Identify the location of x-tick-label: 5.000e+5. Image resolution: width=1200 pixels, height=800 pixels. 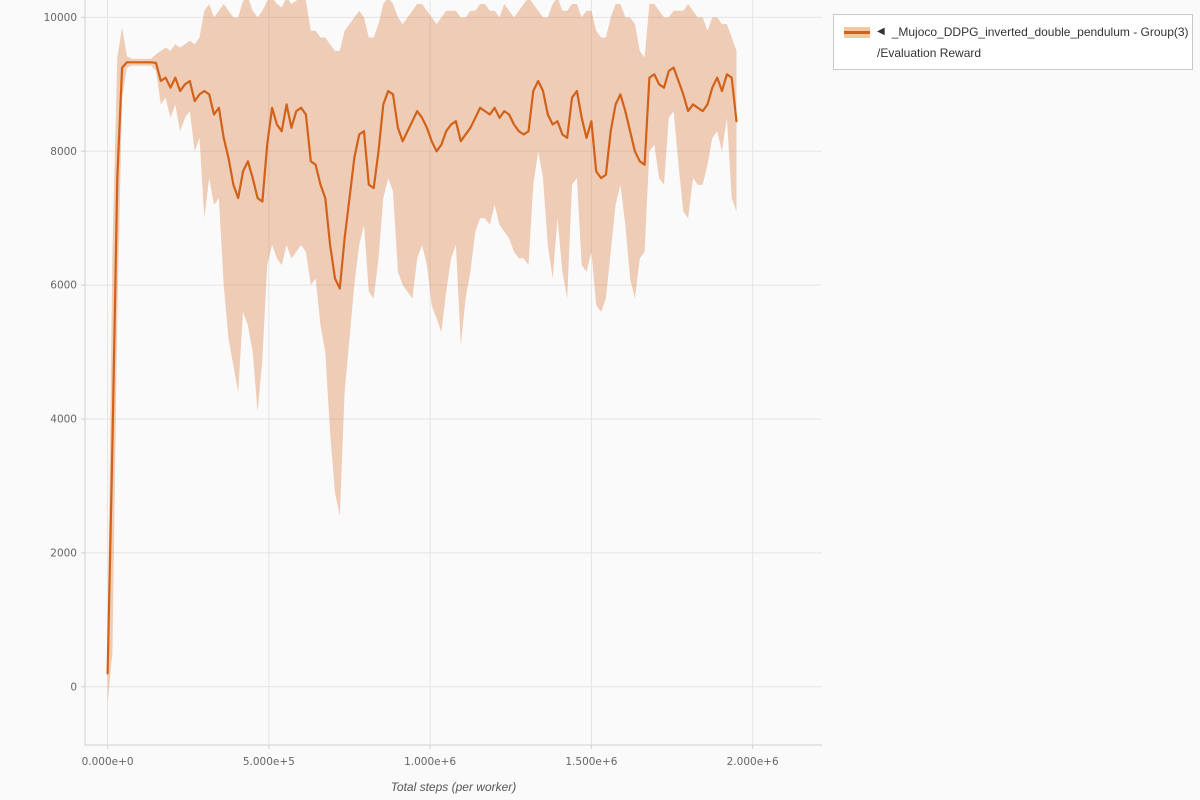
(269, 762).